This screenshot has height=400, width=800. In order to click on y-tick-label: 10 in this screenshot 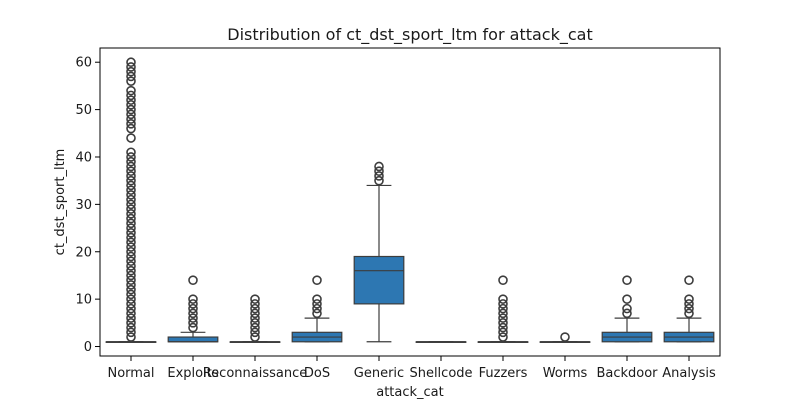, I will do `click(83, 300)`.